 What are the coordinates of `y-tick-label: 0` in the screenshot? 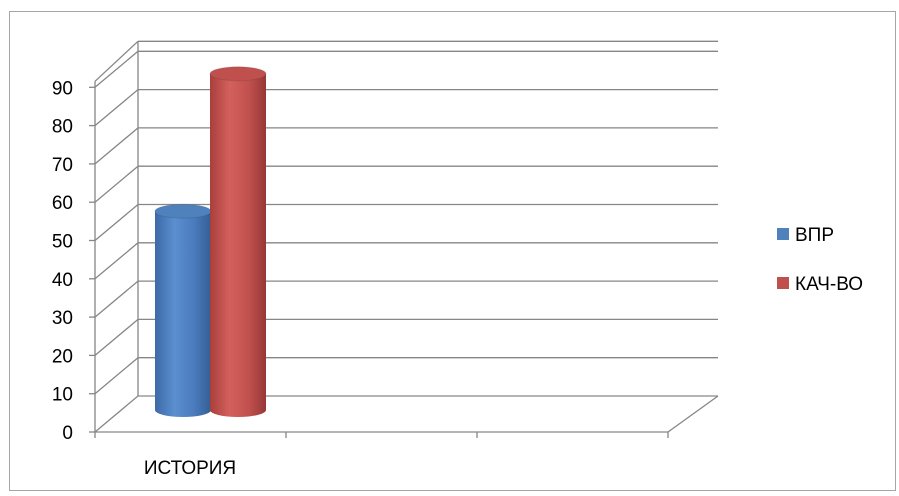 It's located at (67, 433).